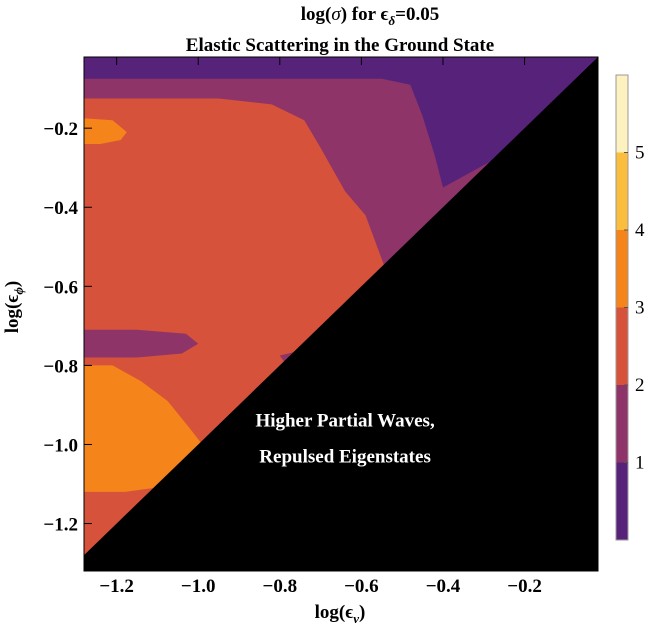 The width and height of the screenshot is (654, 631). I want to click on chart-title-line2: Elastic Scattering in the Ground State, so click(340, 45).